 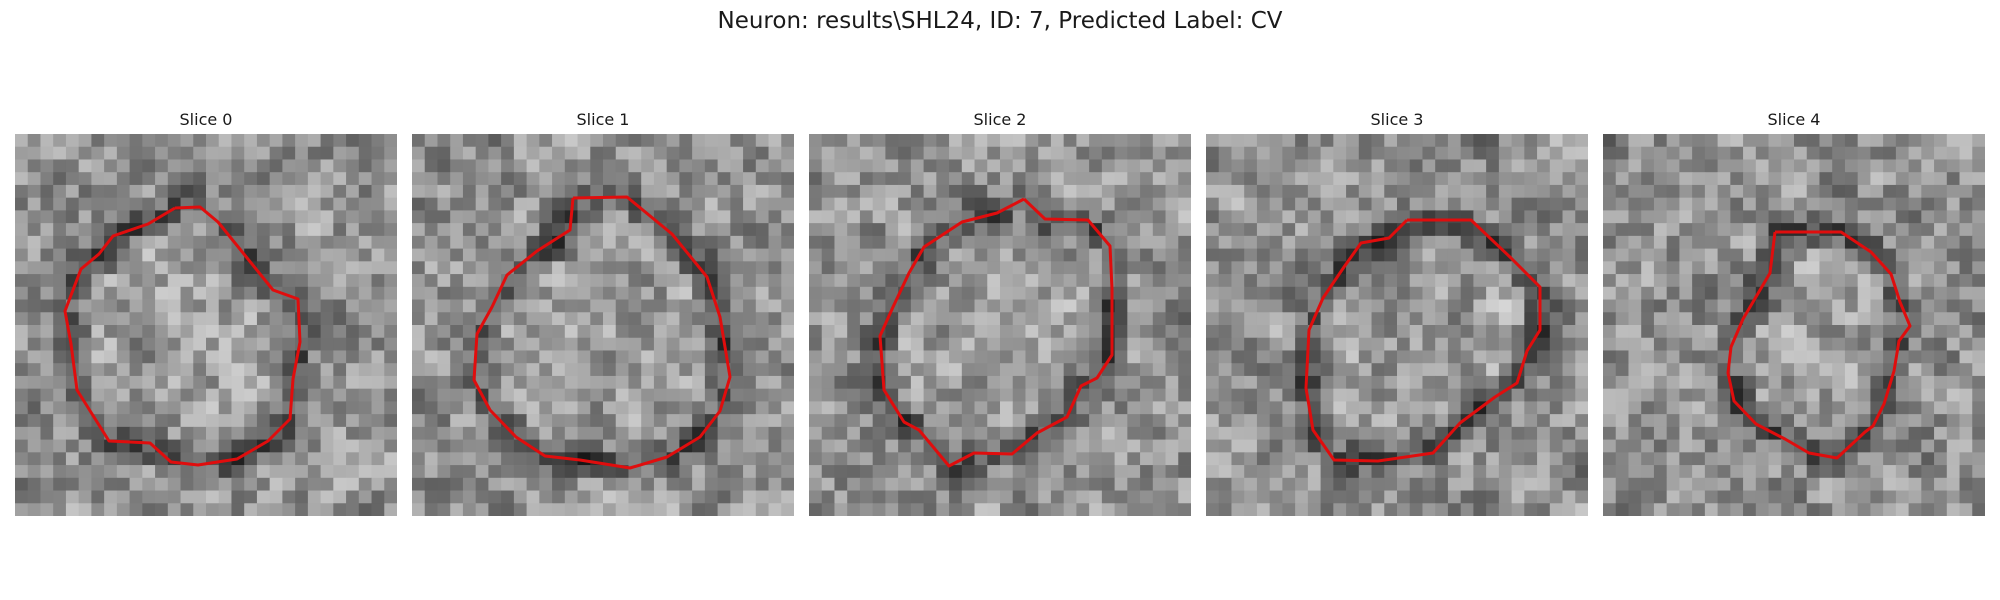 I want to click on slice-panel-3: Slice 3, so click(x=1397, y=313).